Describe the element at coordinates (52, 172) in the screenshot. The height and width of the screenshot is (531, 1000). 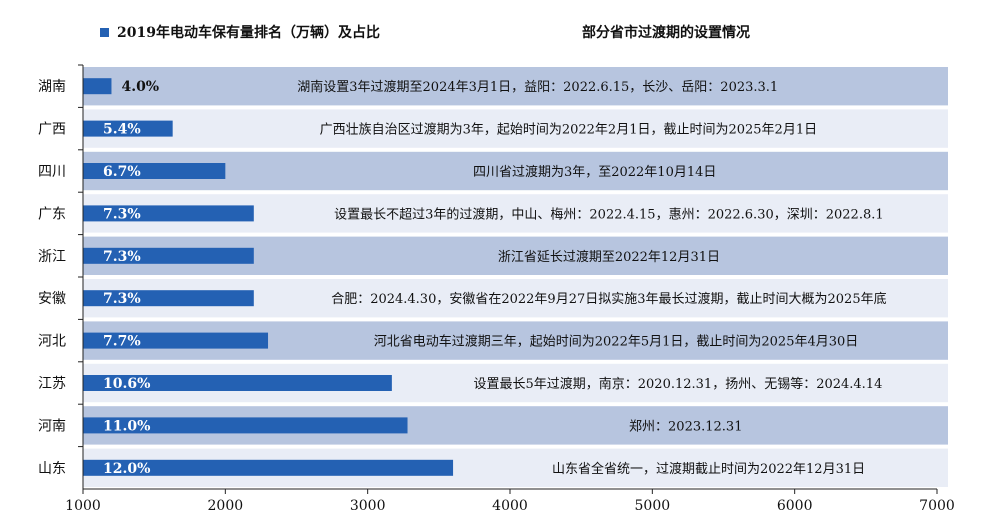
I see `category-label: 四川` at that location.